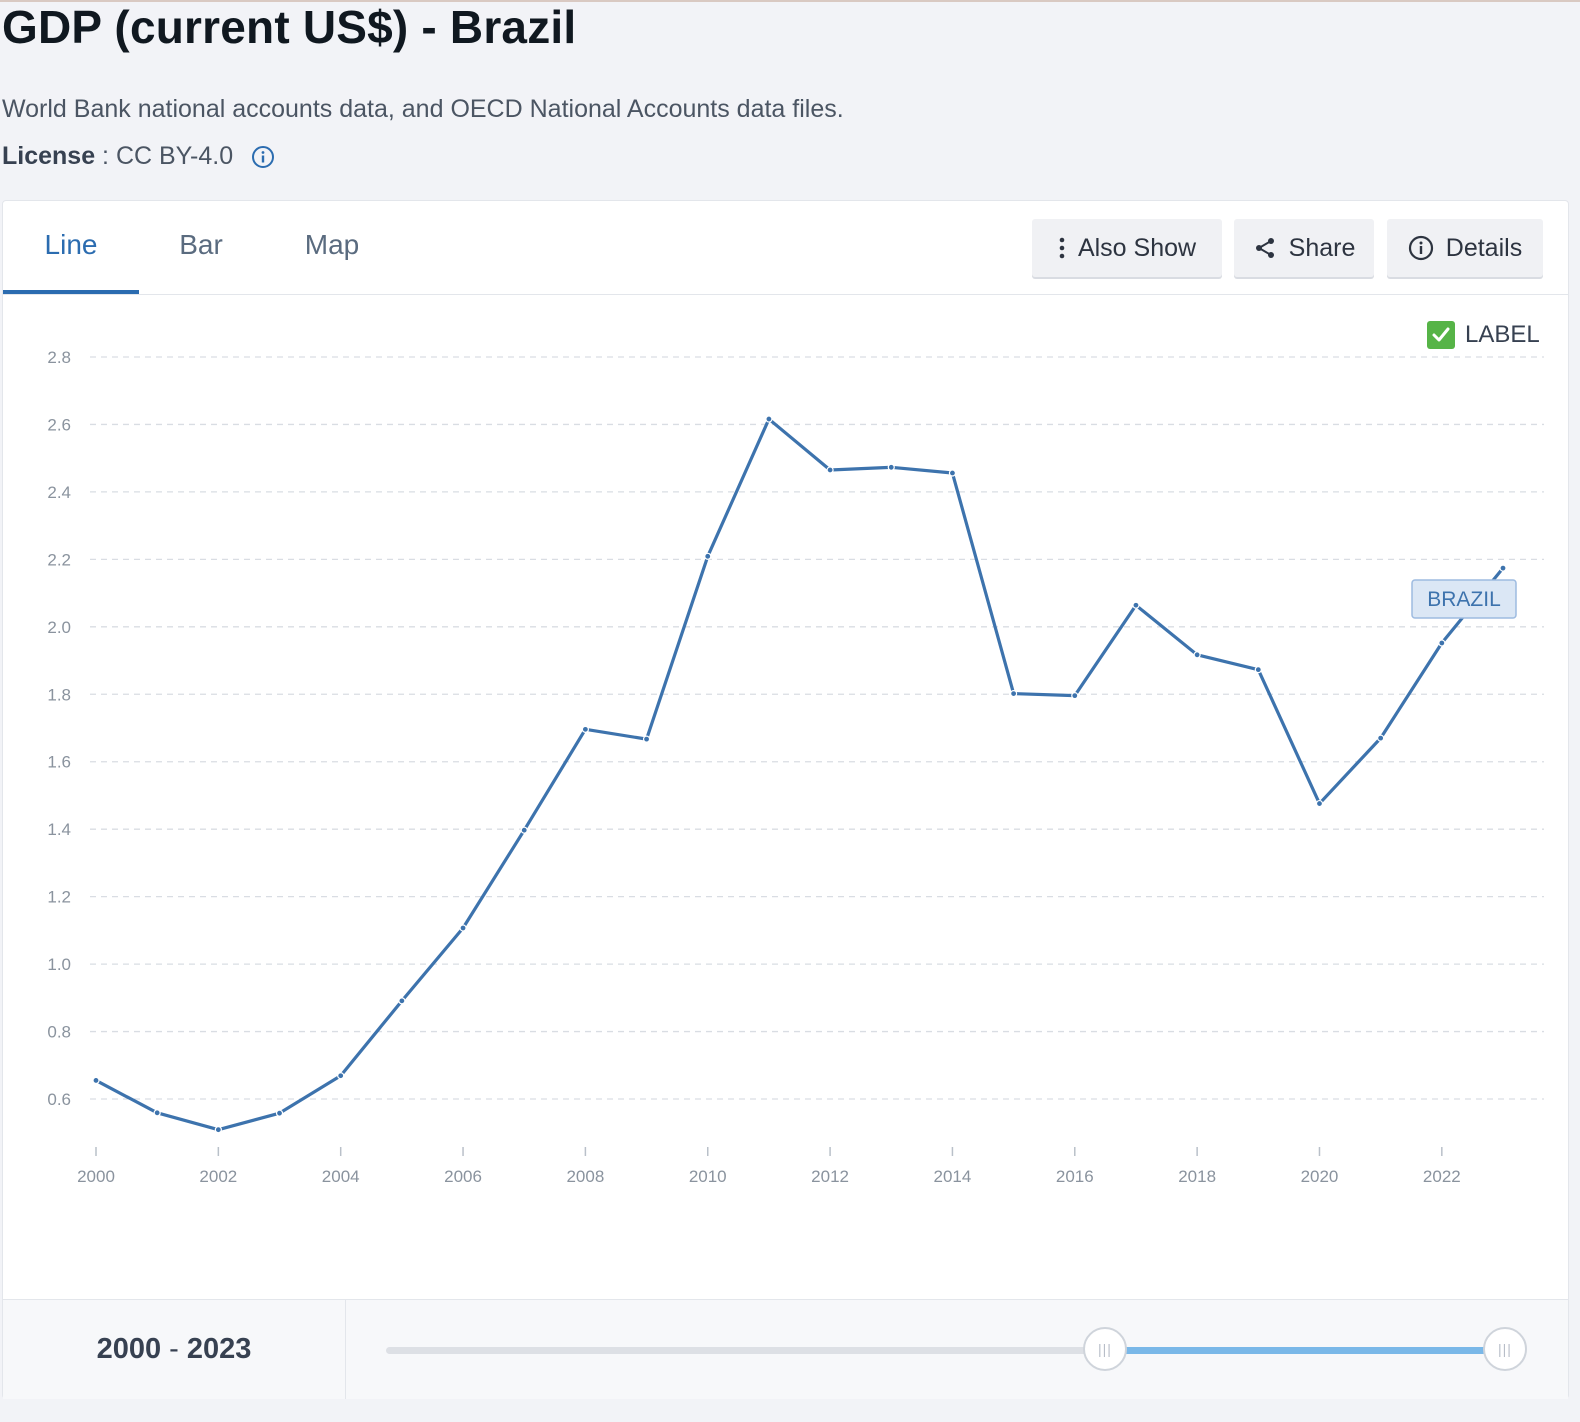 Image resolution: width=1580 pixels, height=1422 pixels. Describe the element at coordinates (263, 157) in the screenshot. I see `info-icon` at that location.